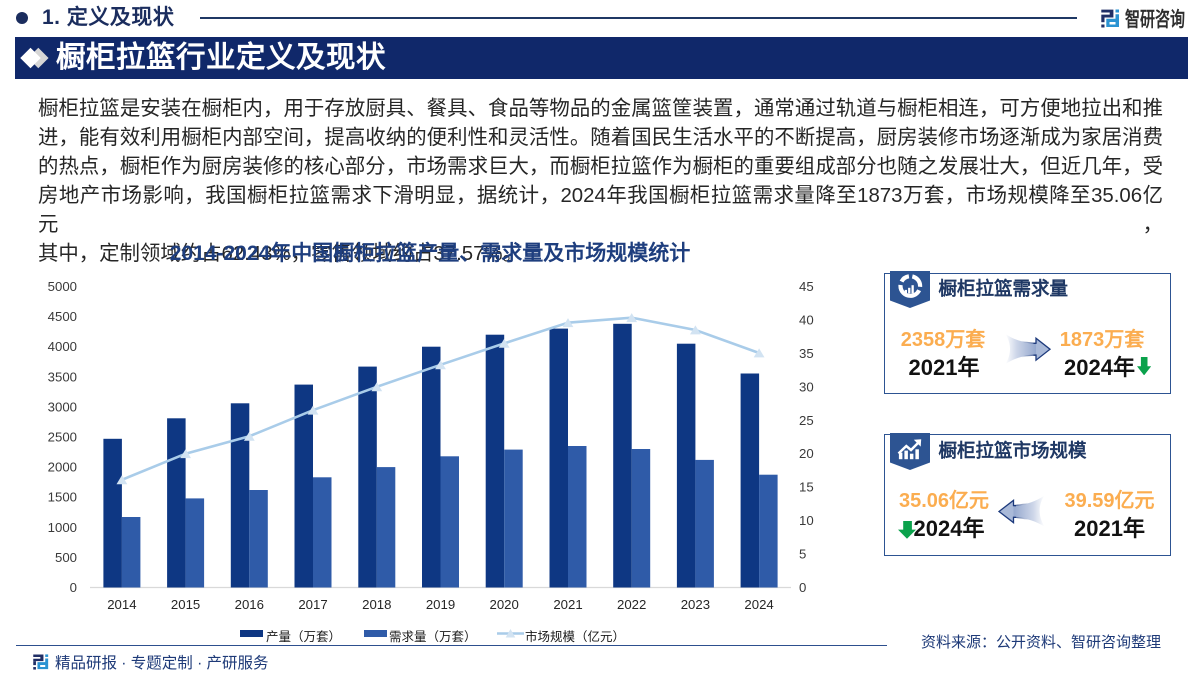  What do you see at coordinates (62, 497) in the screenshot?
I see `svg-text: 1500` at bounding box center [62, 497].